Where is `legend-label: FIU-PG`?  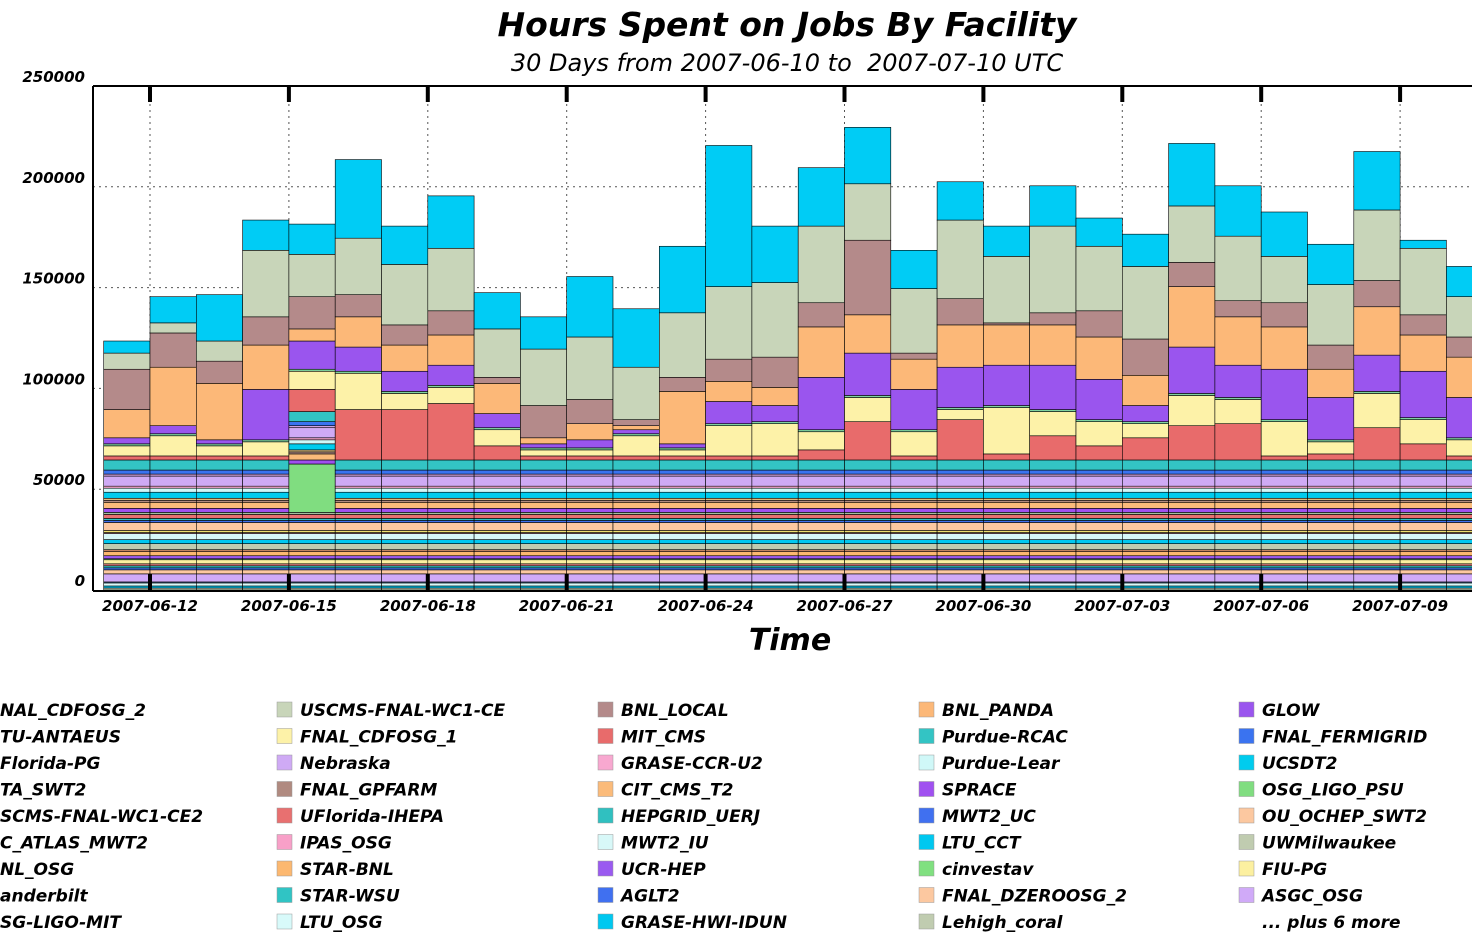 legend-label: FIU-PG is located at coordinates (1294, 870).